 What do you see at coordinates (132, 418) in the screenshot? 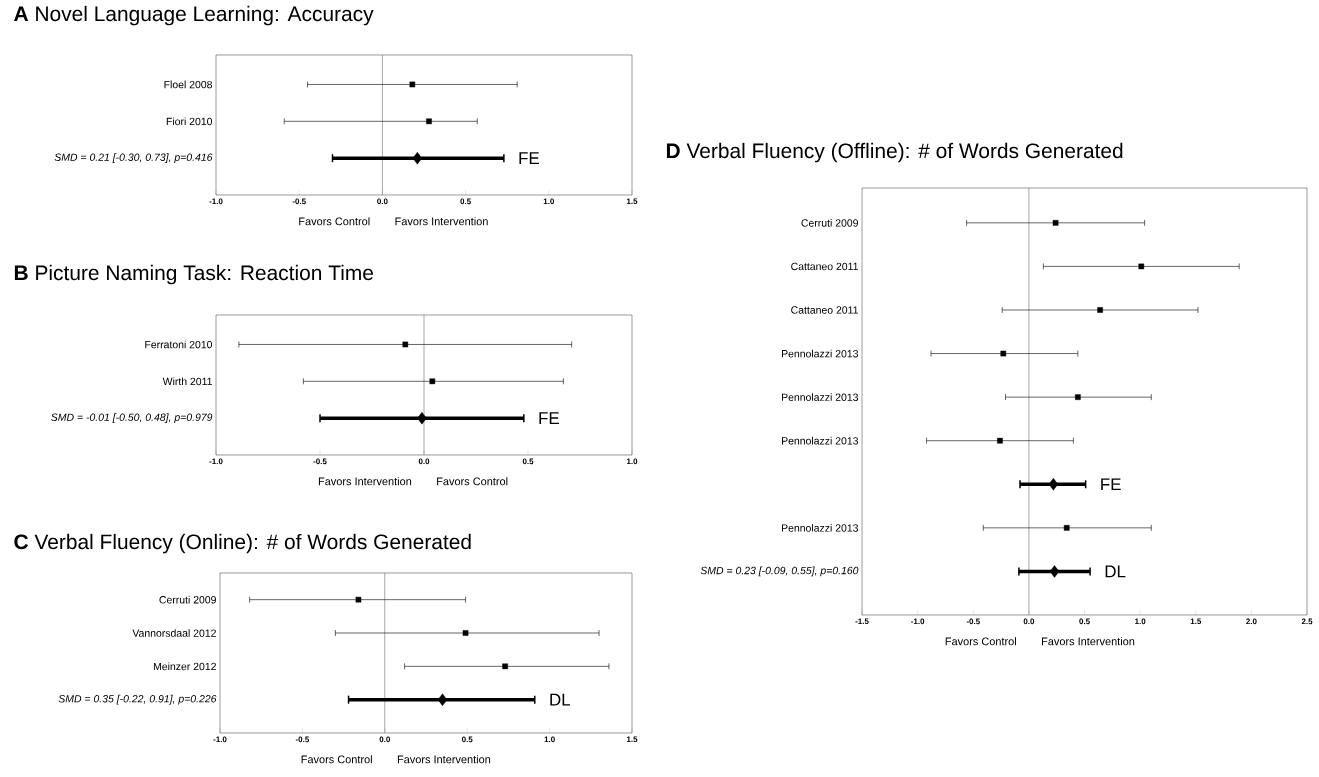
I see `y-tick-label: SMD = -0.01 [-0.50, 0.48], p=0.979` at bounding box center [132, 418].